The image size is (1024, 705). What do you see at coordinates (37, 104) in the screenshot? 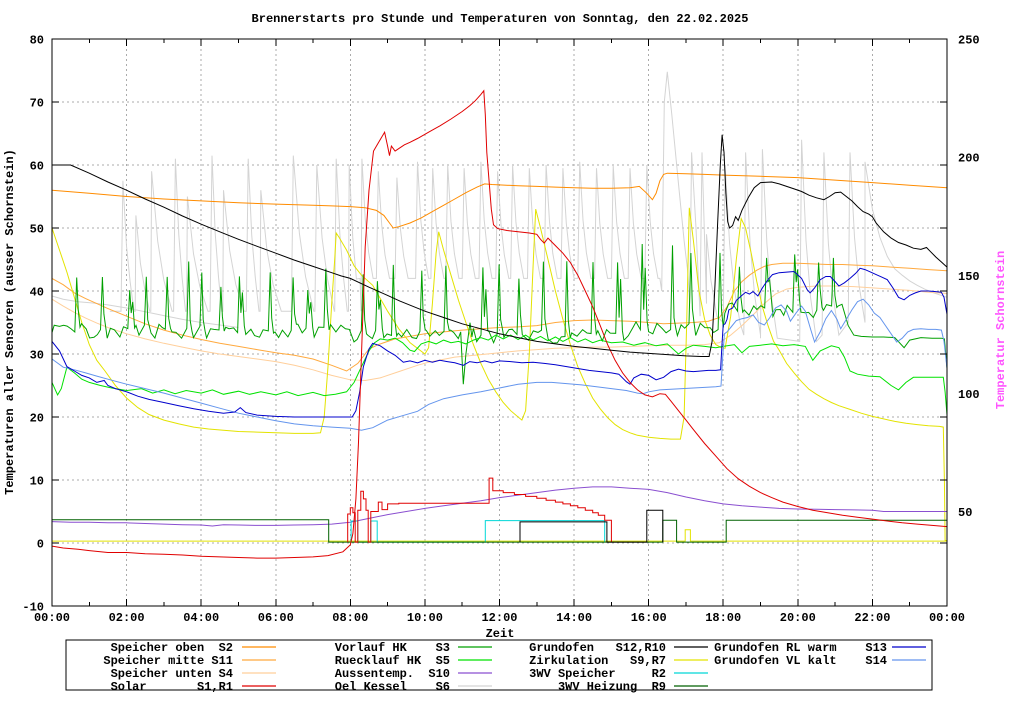
I see `svg-text: 70` at bounding box center [37, 104].